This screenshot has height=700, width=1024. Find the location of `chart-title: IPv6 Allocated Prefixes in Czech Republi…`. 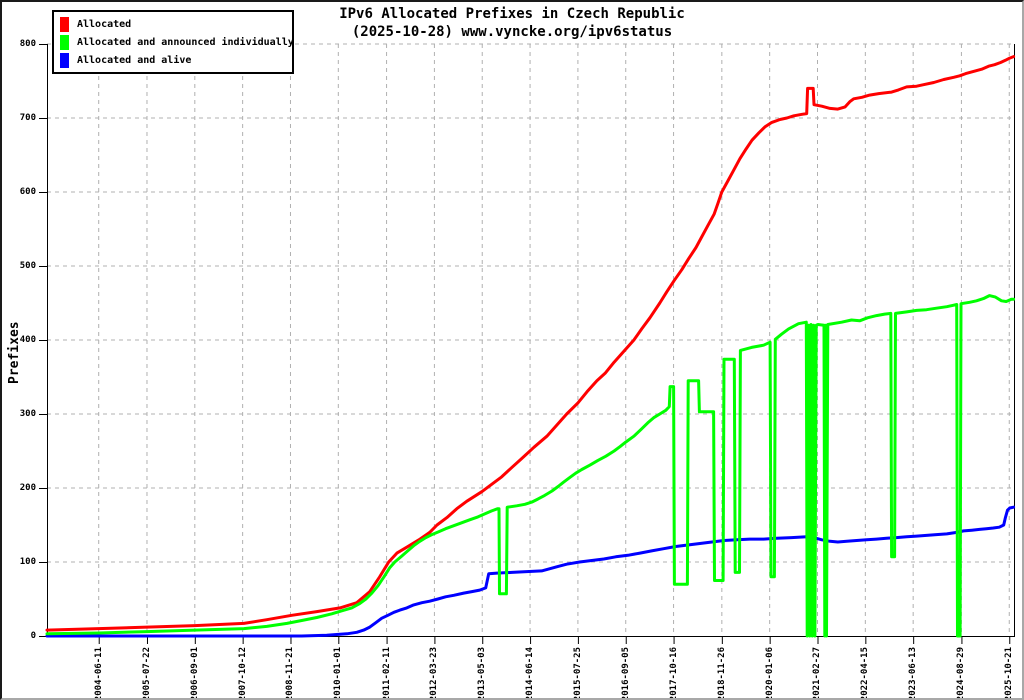

chart-title: IPv6 Allocated Prefixes in Czech Republi… is located at coordinates (512, 14).